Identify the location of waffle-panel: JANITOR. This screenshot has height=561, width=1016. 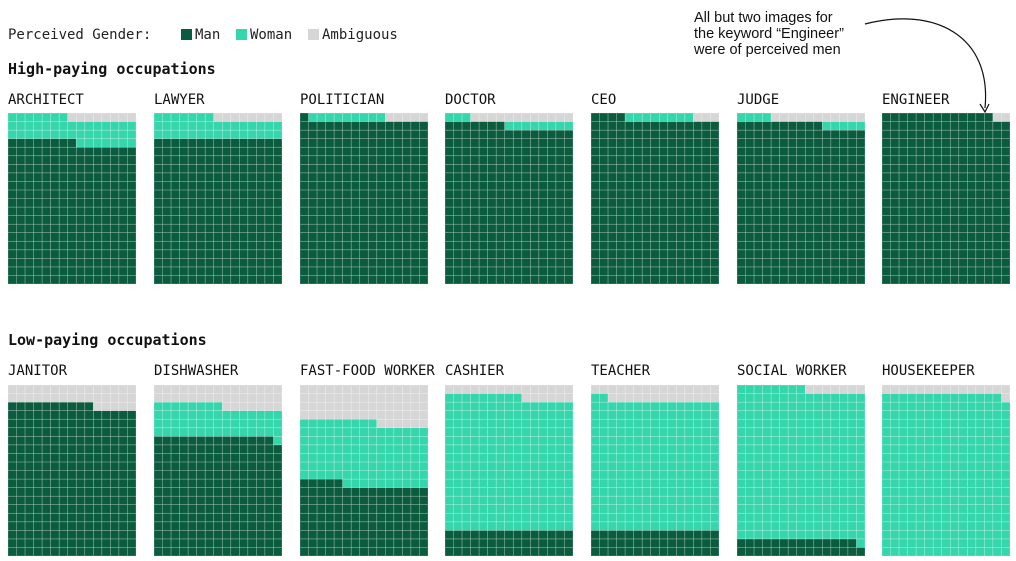
(72, 460).